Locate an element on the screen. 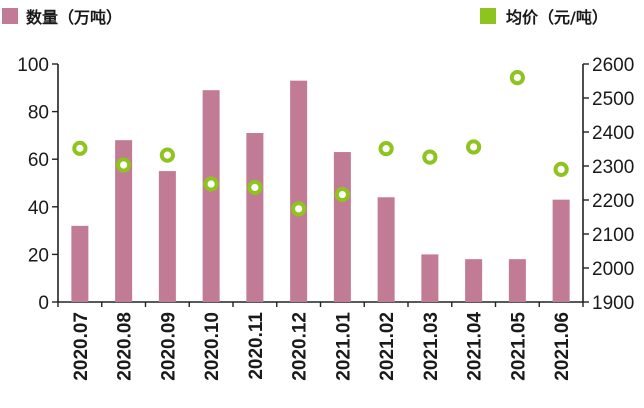 The width and height of the screenshot is (644, 408). bar-2021.04 is located at coordinates (474, 280).